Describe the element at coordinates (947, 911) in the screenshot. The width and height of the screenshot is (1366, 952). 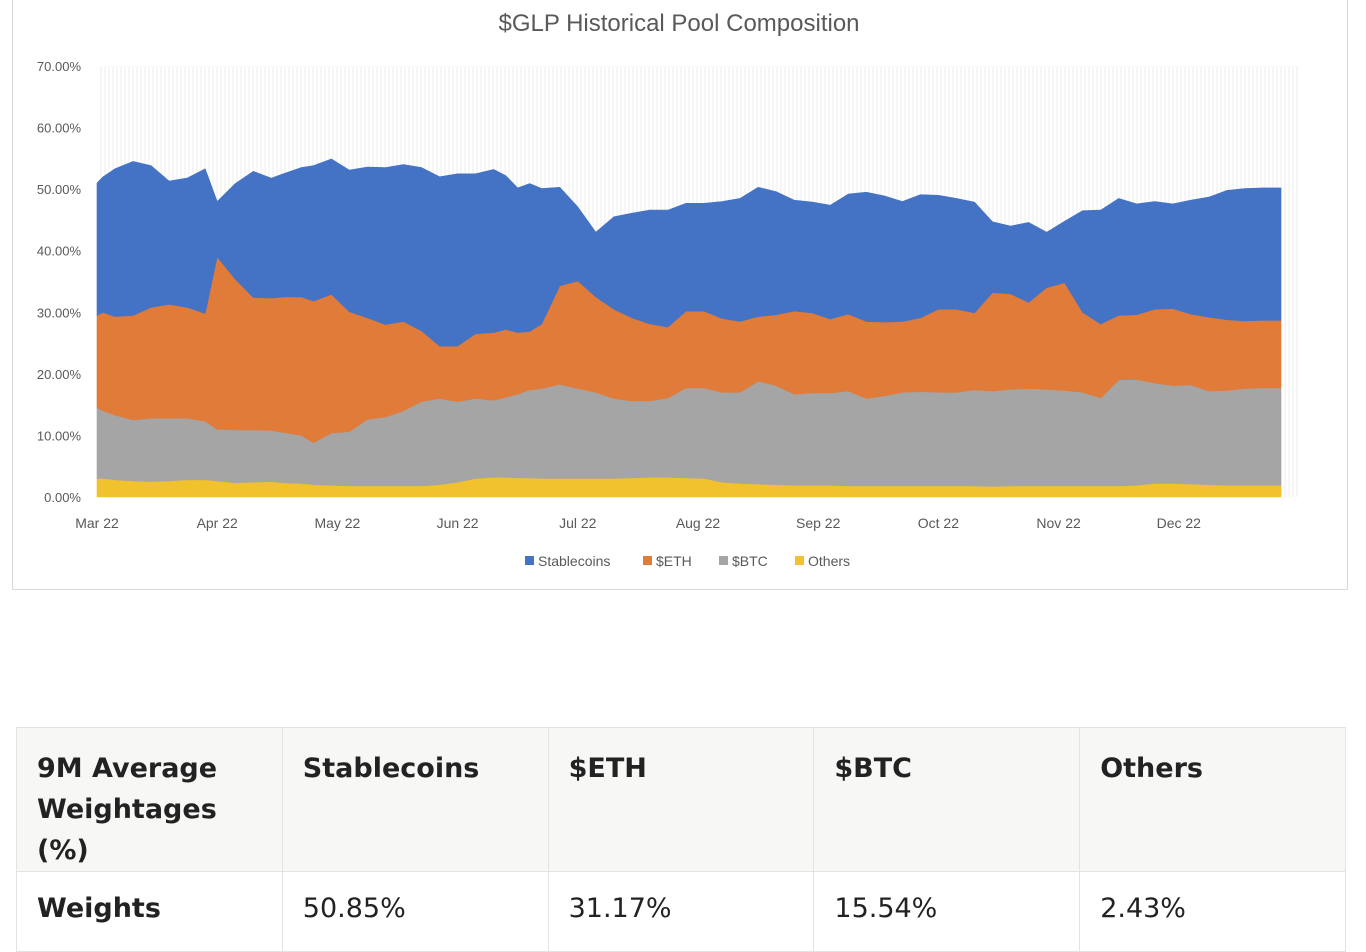
I see `table-cell: 15.54%` at that location.